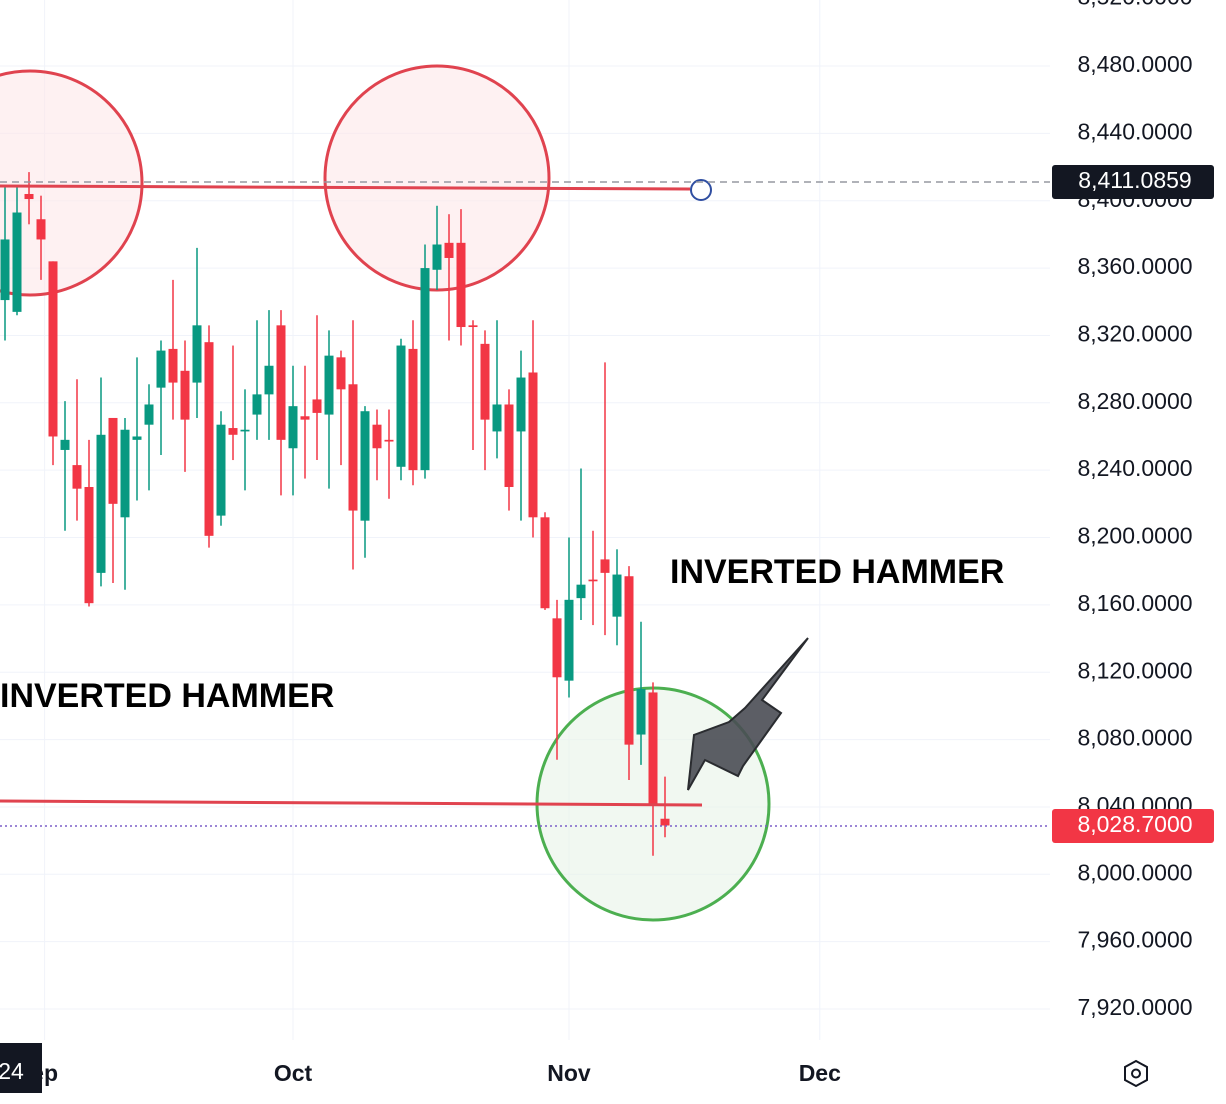 The height and width of the screenshot is (1104, 1226). I want to click on x-tick-label: Dec, so click(820, 1073).